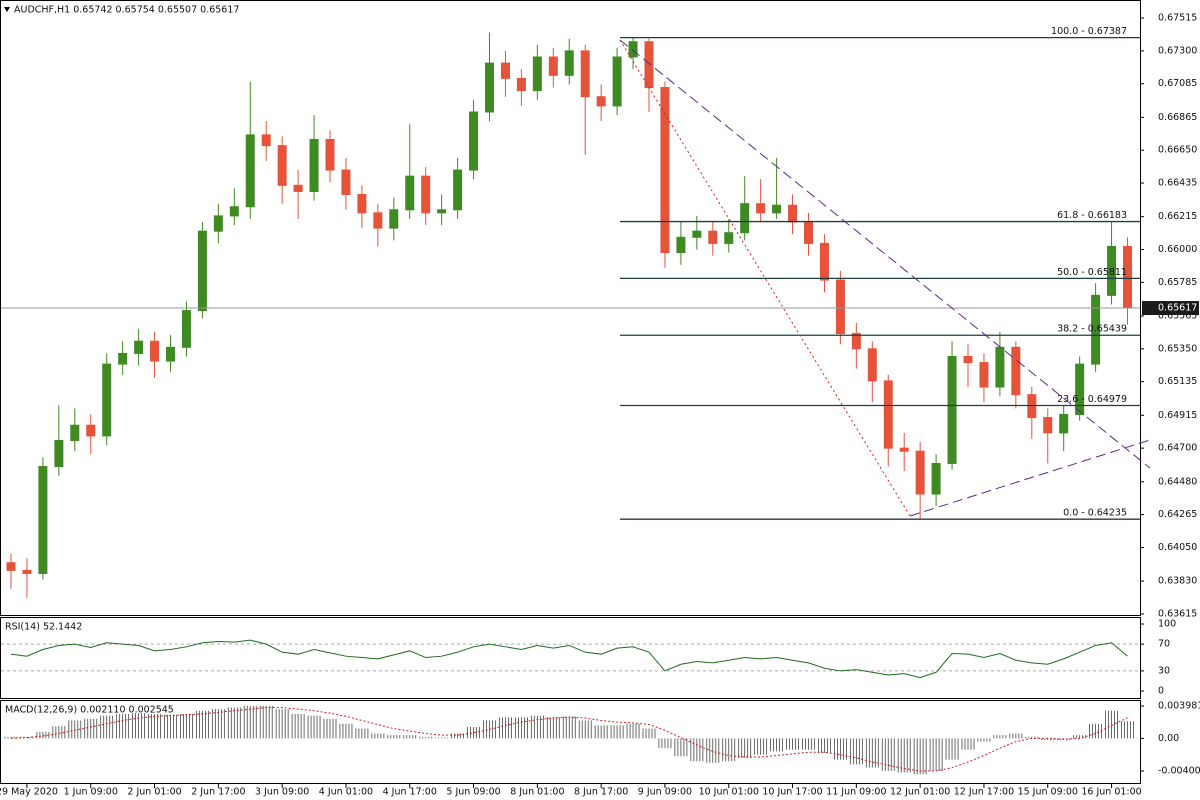 The image size is (1200, 800). Describe the element at coordinates (1177, 282) in the screenshot. I see `y-tick-label: 0.65785` at that location.